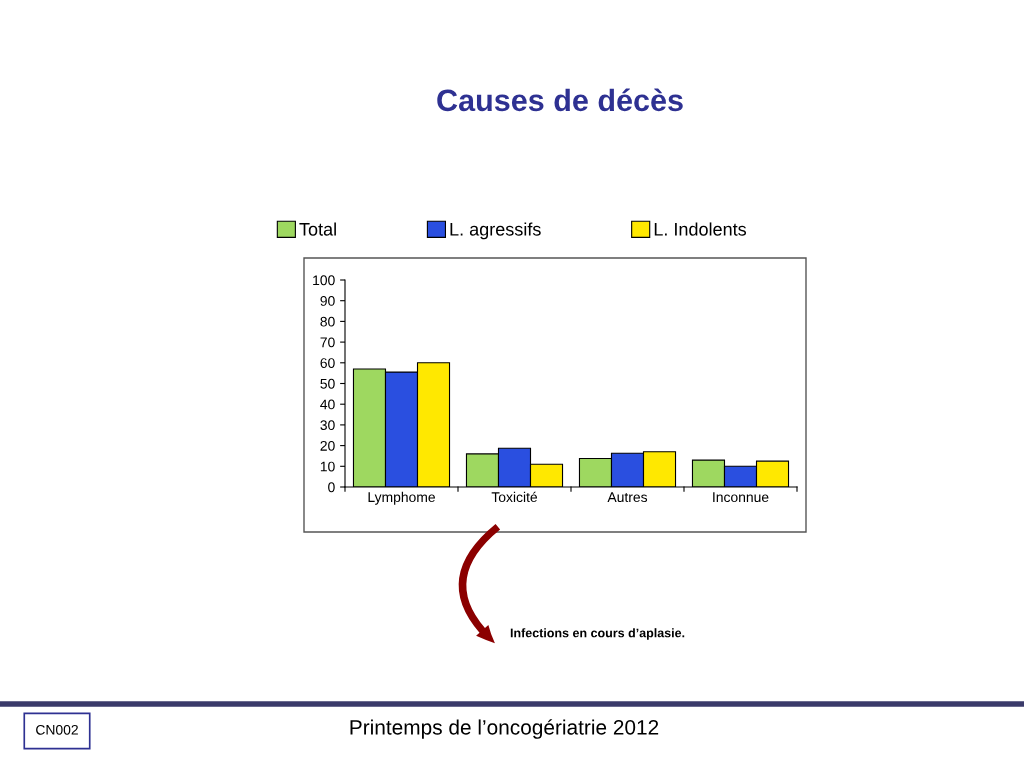 Image resolution: width=1024 pixels, height=768 pixels. I want to click on x-tick-label: Inconnue, so click(741, 497).